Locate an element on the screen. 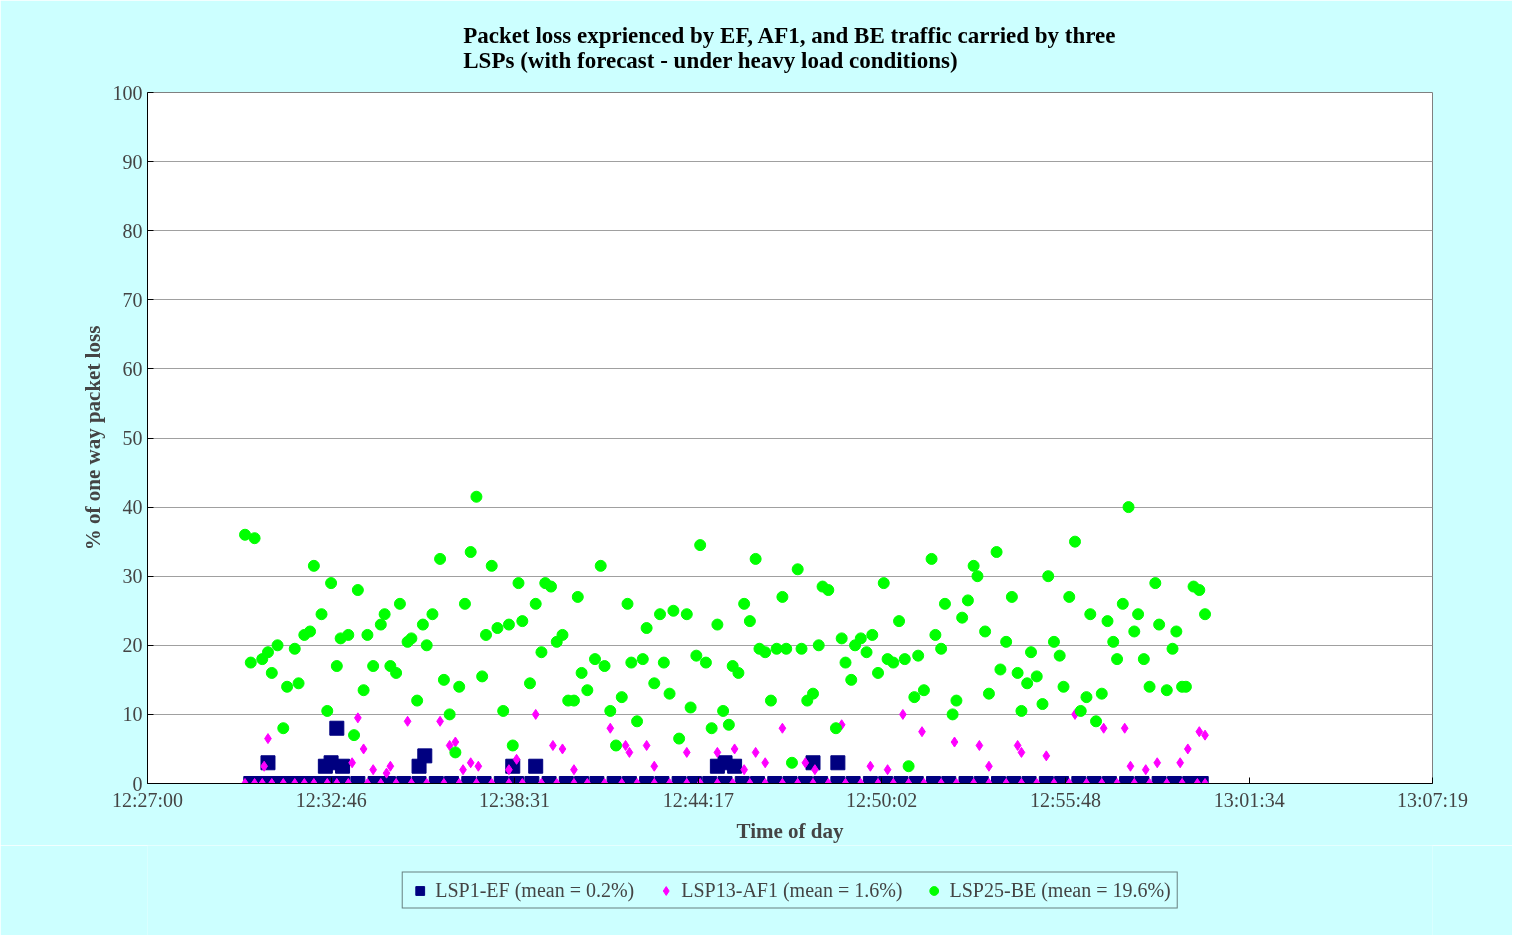  y-tick-label: 40 is located at coordinates (132, 507).